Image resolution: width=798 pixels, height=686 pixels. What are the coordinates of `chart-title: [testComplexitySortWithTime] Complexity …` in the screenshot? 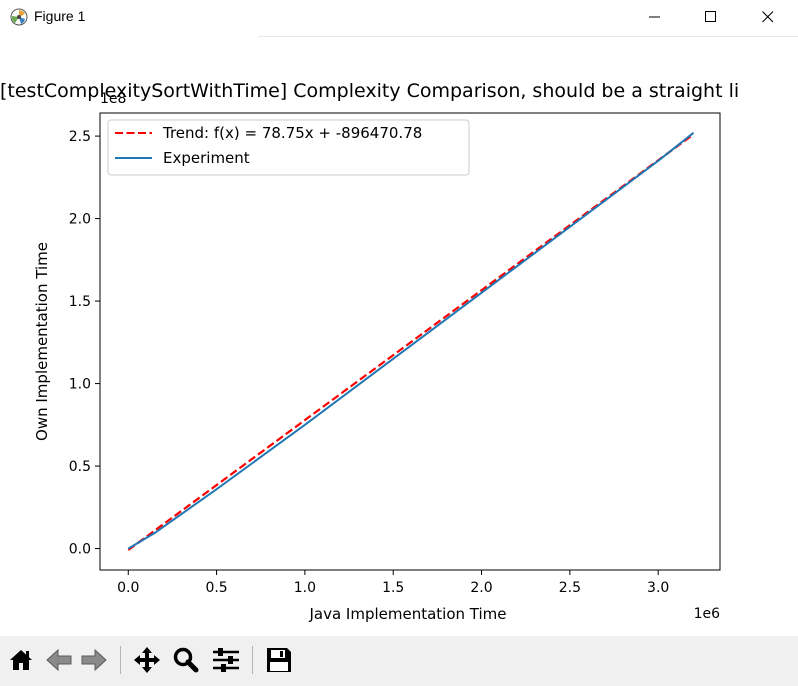 It's located at (369, 91).